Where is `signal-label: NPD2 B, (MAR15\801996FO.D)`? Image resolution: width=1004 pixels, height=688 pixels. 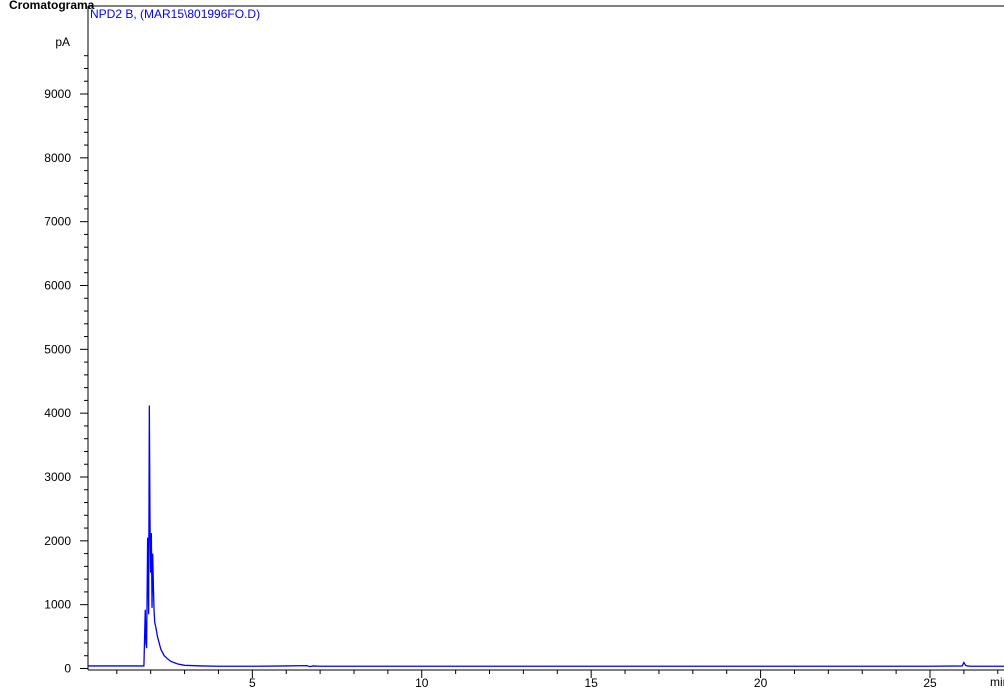 signal-label: NPD2 B, (MAR15\801996FO.D) is located at coordinates (175, 14).